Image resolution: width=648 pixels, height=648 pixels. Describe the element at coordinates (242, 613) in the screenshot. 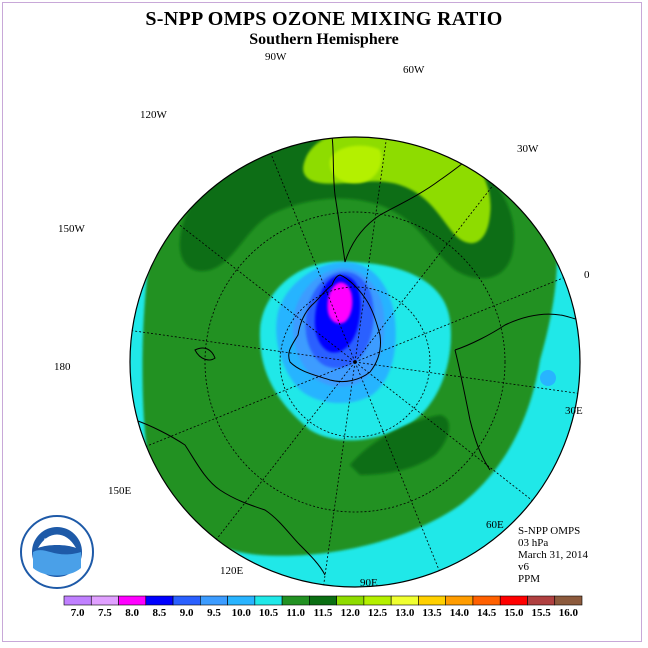

I see `colorbar-tick-label: 10.0` at that location.